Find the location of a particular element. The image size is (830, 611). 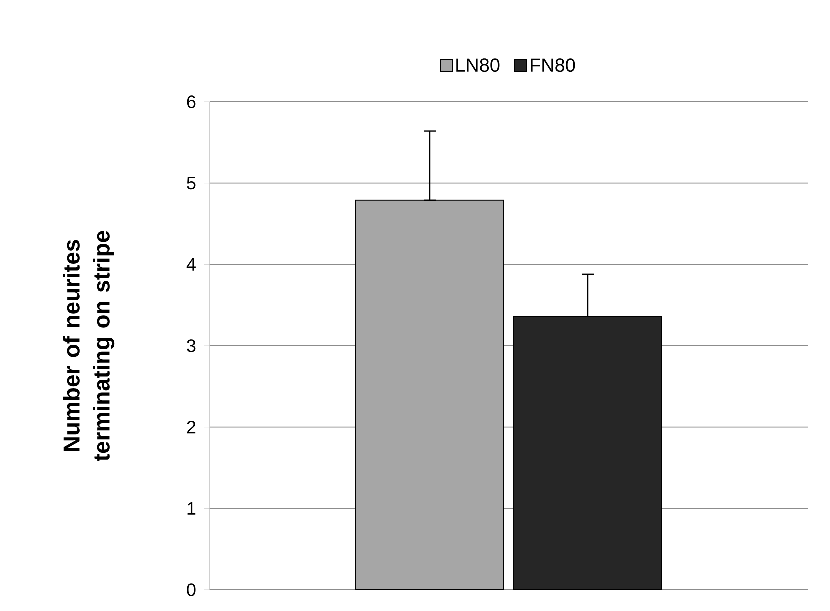

legend-label: FN80 is located at coordinates (553, 65).